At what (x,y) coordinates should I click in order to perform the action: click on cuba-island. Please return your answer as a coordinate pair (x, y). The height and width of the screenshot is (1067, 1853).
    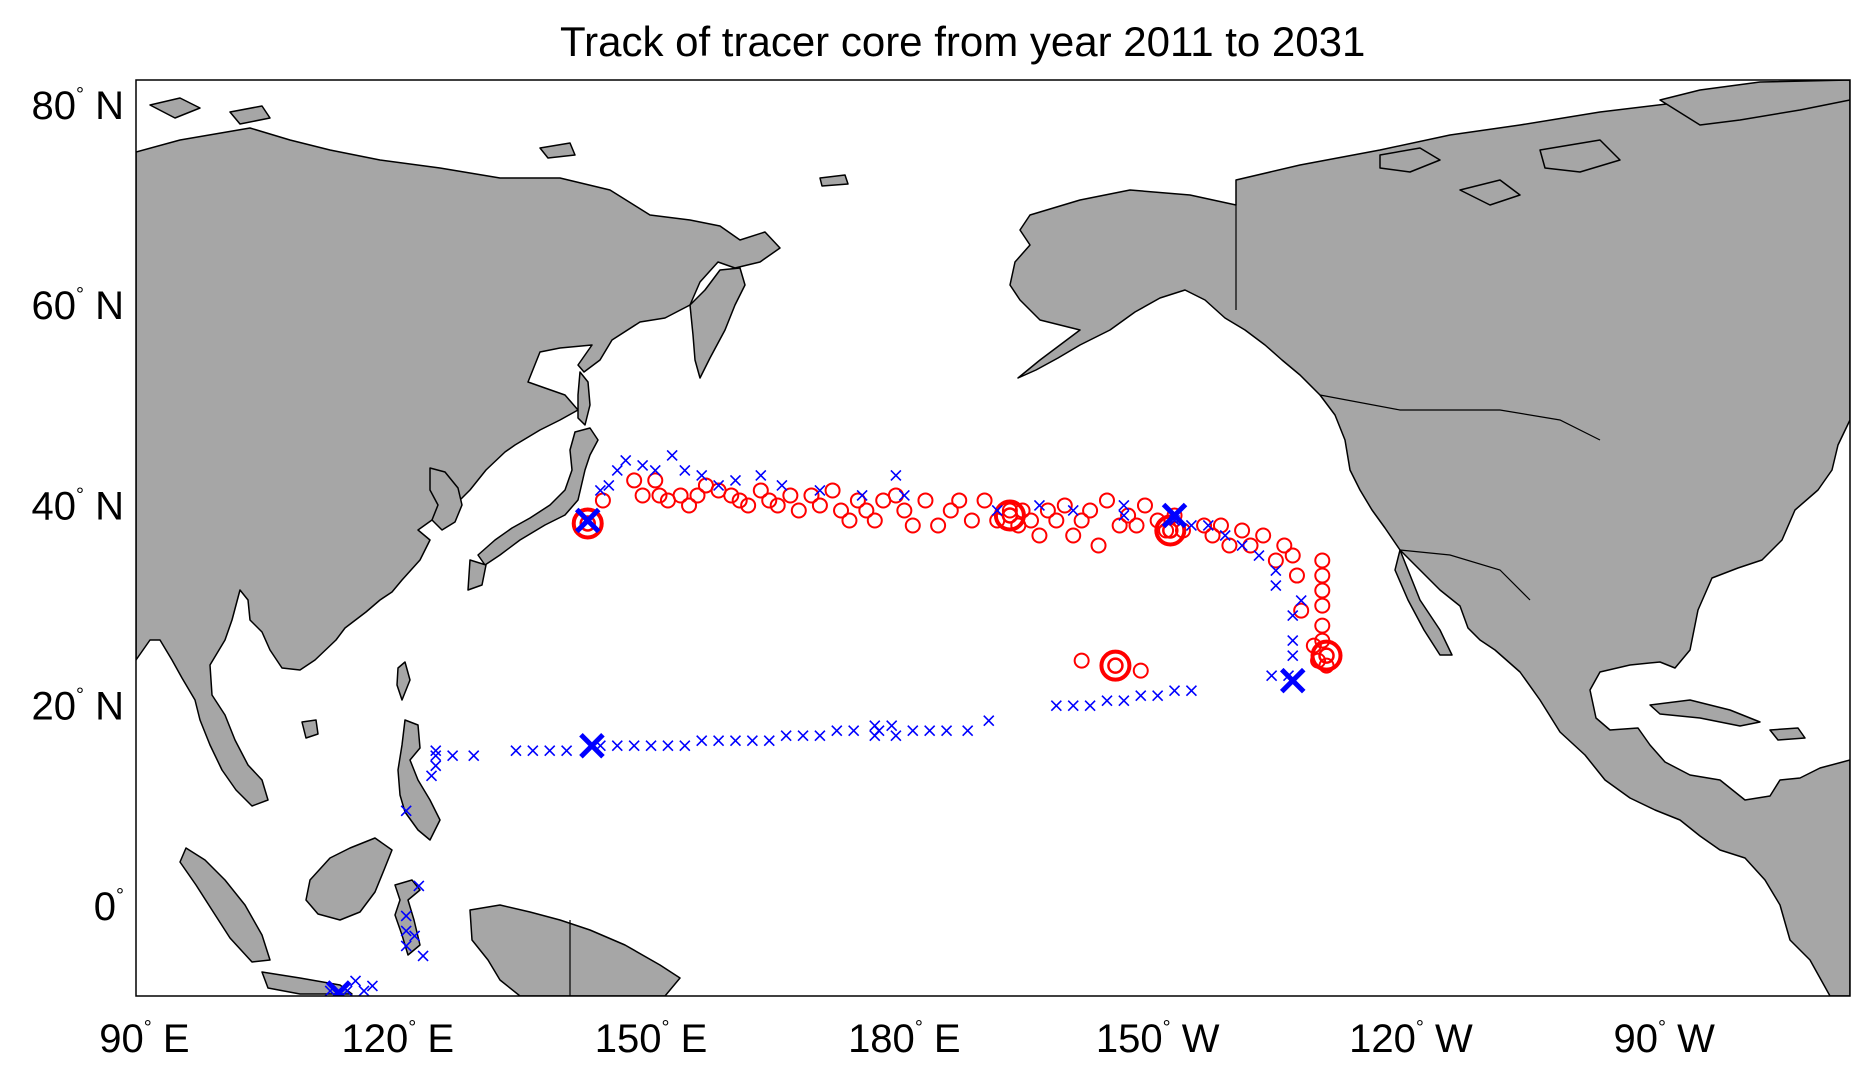
    Looking at the image, I should click on (1705, 713).